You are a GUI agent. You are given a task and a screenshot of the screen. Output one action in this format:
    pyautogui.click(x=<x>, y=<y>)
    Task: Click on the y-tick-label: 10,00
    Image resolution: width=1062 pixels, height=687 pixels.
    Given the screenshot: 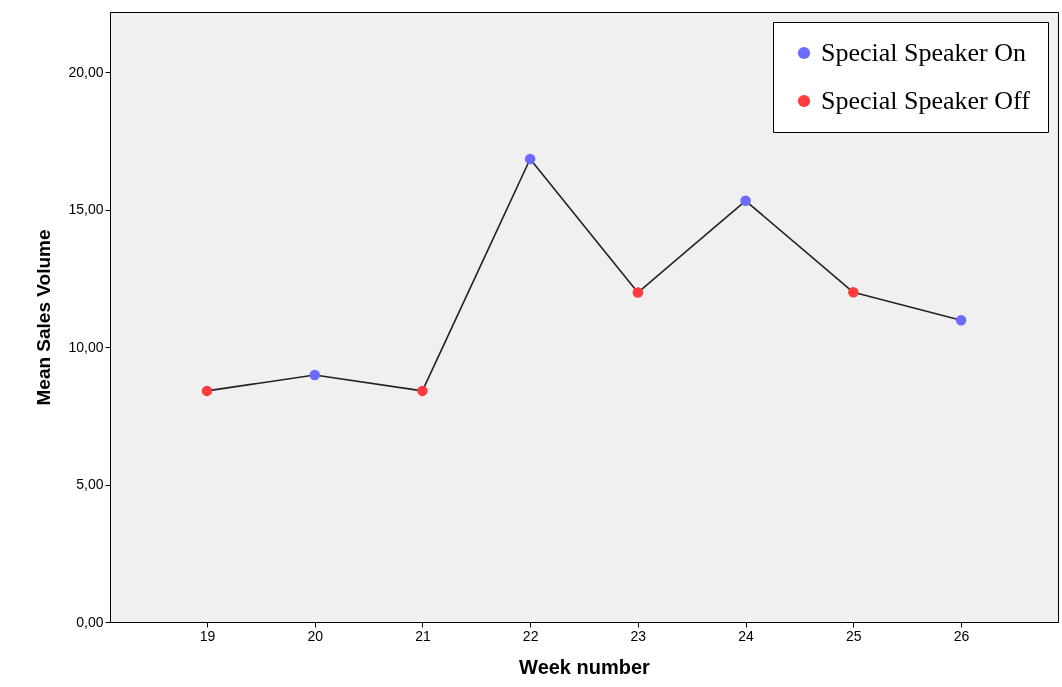 What is the action you would take?
    pyautogui.click(x=86, y=346)
    